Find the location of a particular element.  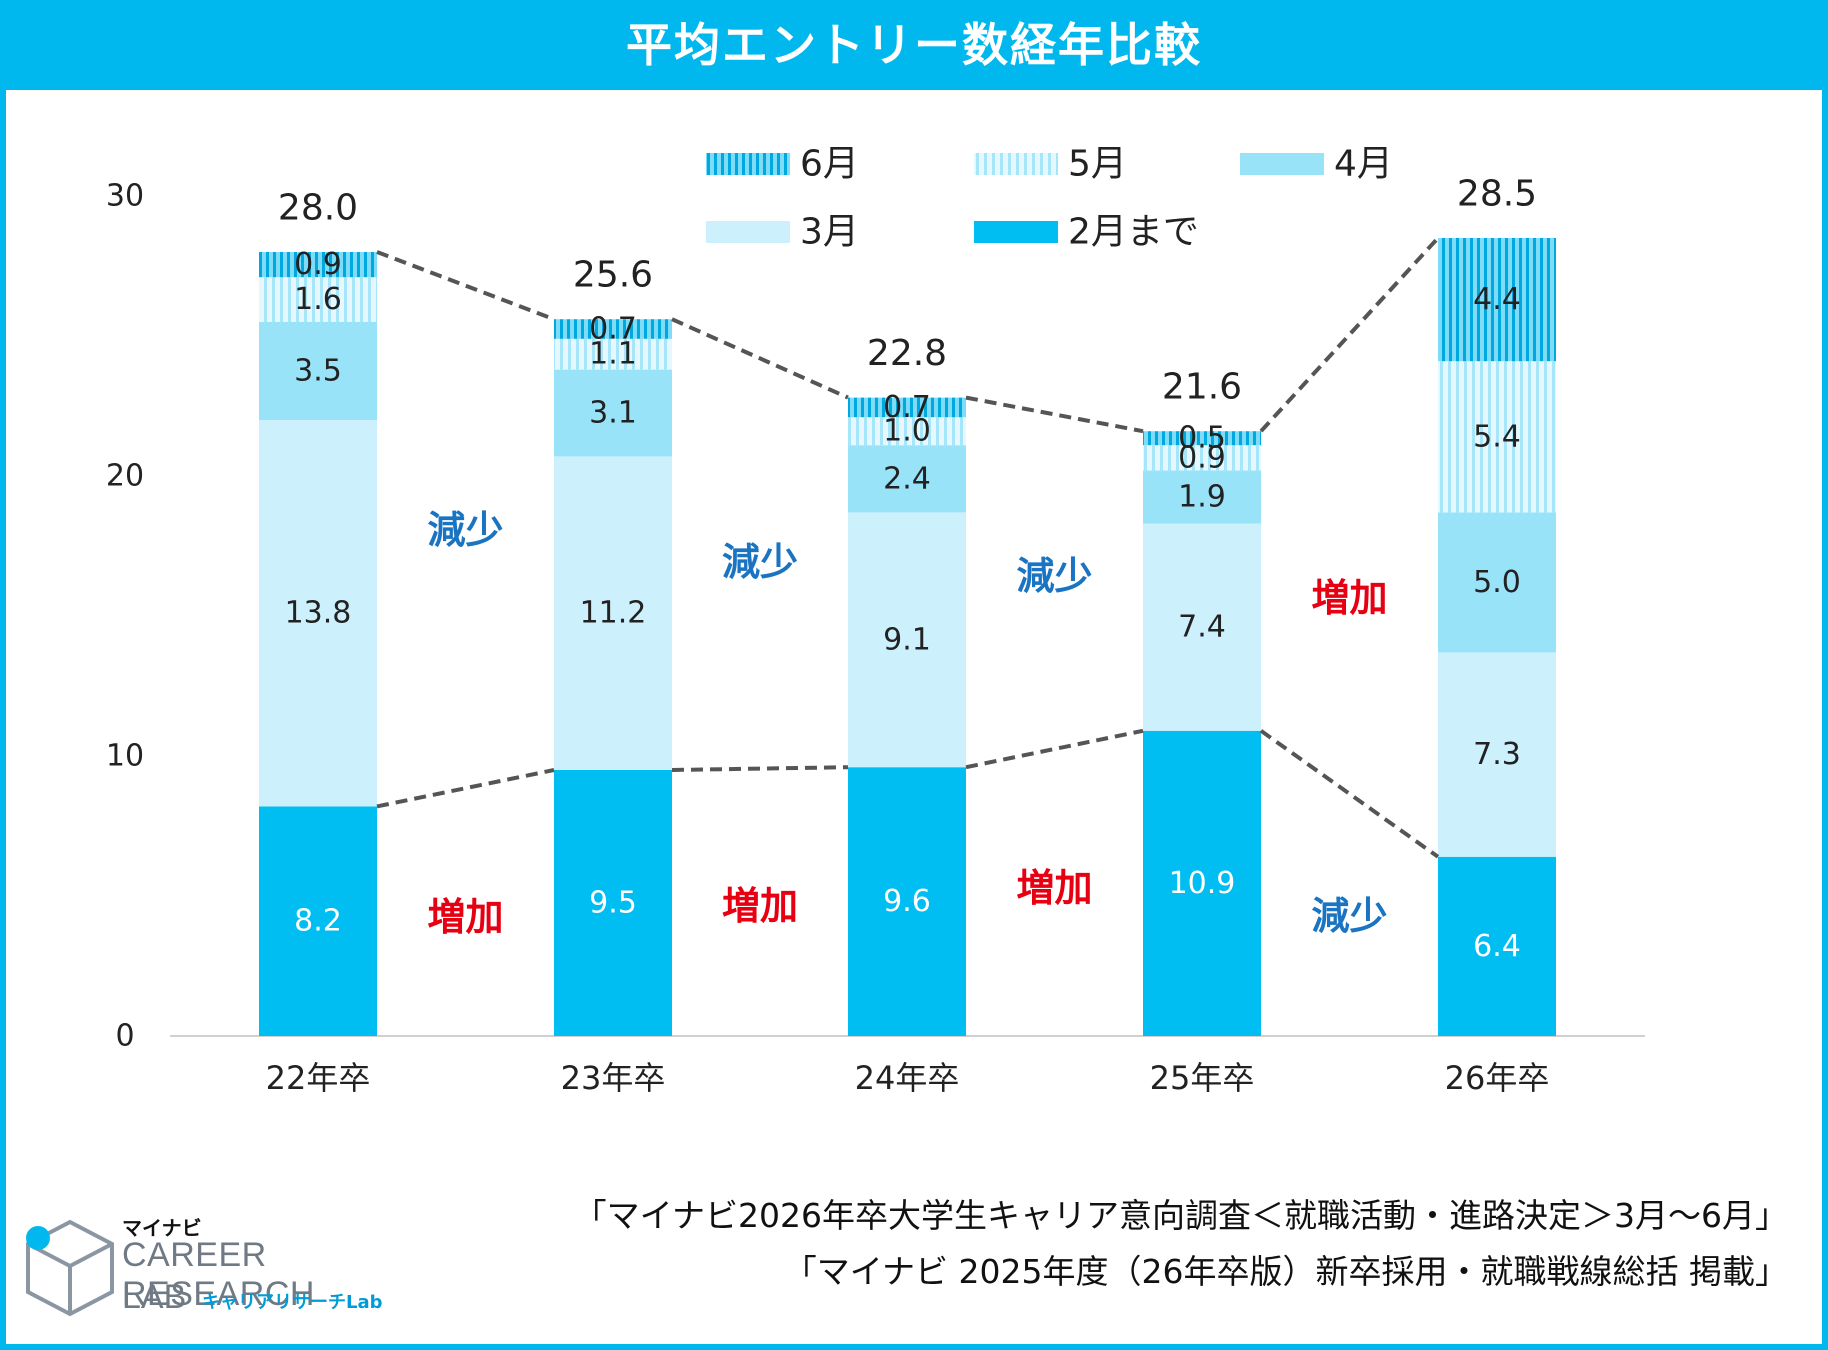

segment-value-label: 10.9 is located at coordinates (1202, 883).